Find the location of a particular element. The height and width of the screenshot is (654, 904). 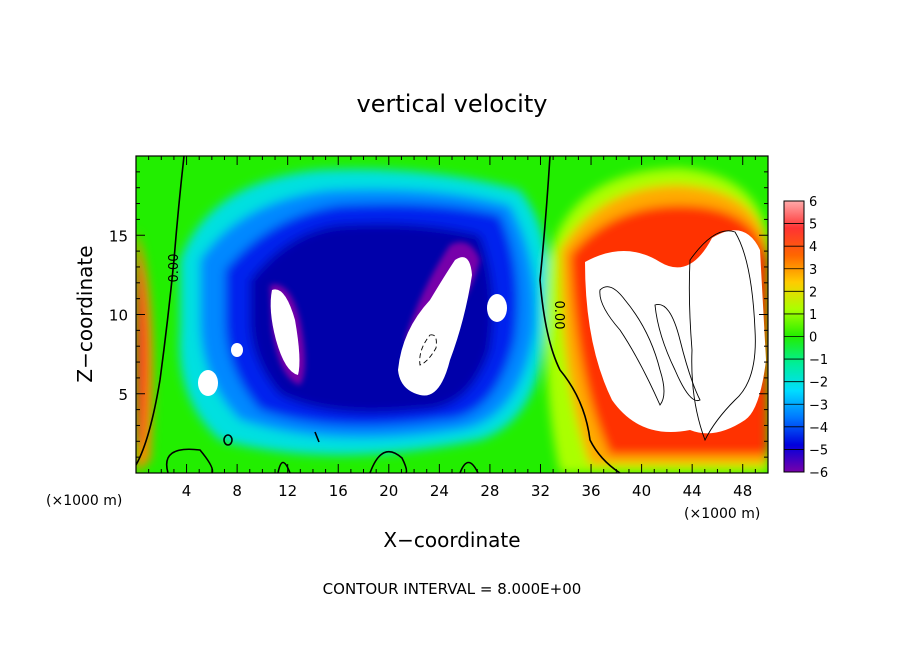

y-tick-label: 15 is located at coordinates (118, 236).